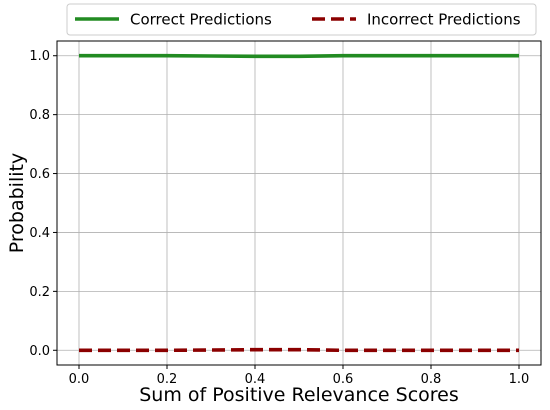  What do you see at coordinates (39, 351) in the screenshot?
I see `y-tick-label: 0.0` at bounding box center [39, 351].